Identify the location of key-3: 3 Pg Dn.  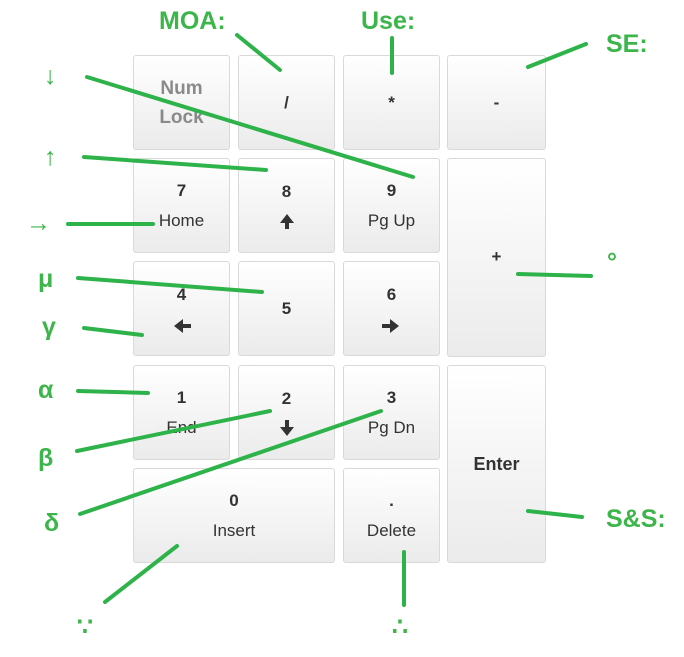
(391, 412).